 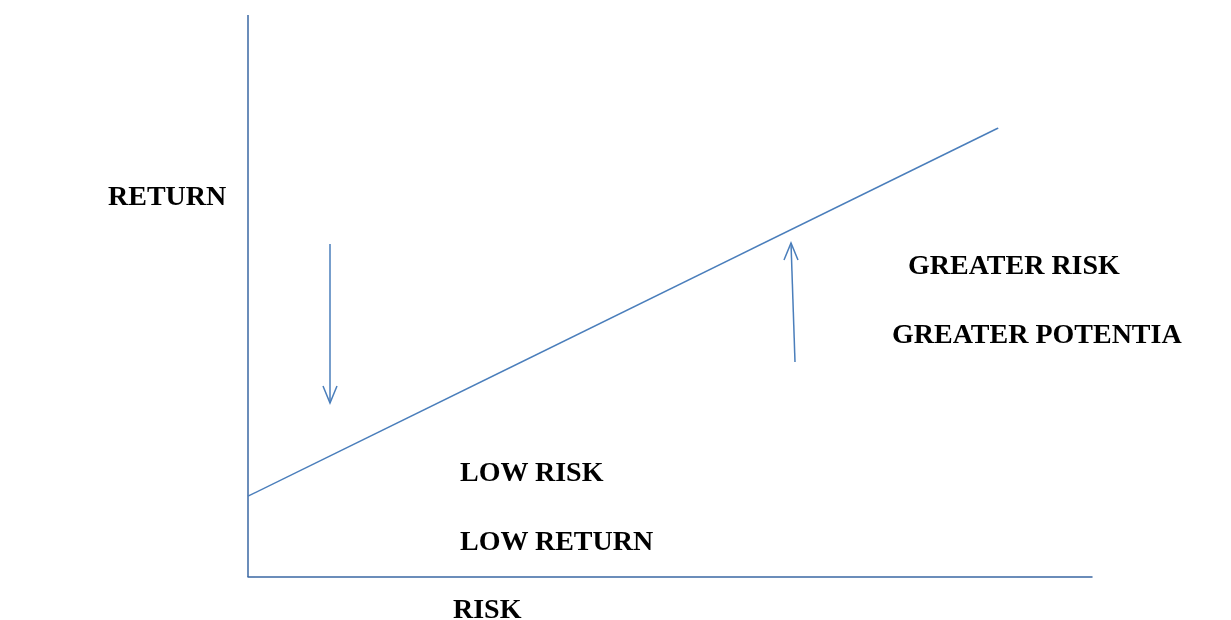 What do you see at coordinates (557, 540) in the screenshot?
I see `annotation: LOW RETURN` at bounding box center [557, 540].